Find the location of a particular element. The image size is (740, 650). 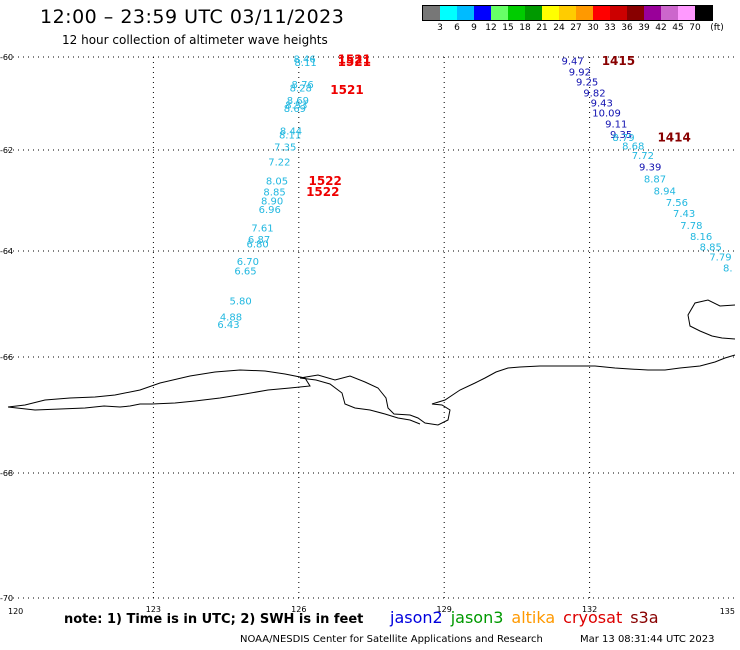

longitude-labels: 120 123 126 129 132 135 is located at coordinates (371, 610).